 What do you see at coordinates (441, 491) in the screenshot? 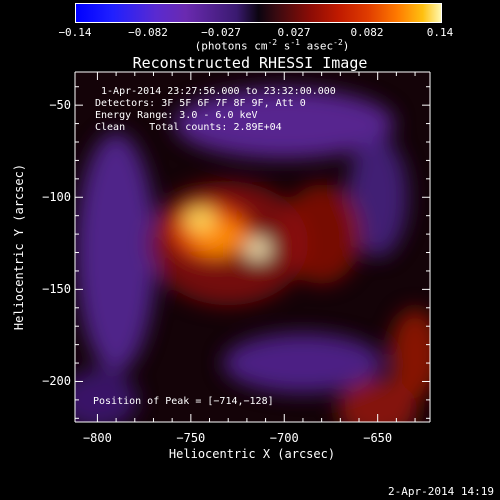
I see `timestamp: 2-Apr-2014 14:19` at bounding box center [441, 491].